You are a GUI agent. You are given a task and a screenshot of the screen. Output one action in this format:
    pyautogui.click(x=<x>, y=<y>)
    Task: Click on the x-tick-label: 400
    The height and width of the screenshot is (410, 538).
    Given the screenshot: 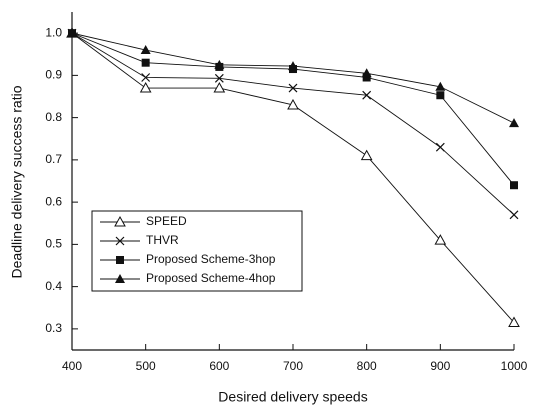 What is the action you would take?
    pyautogui.click(x=72, y=366)
    